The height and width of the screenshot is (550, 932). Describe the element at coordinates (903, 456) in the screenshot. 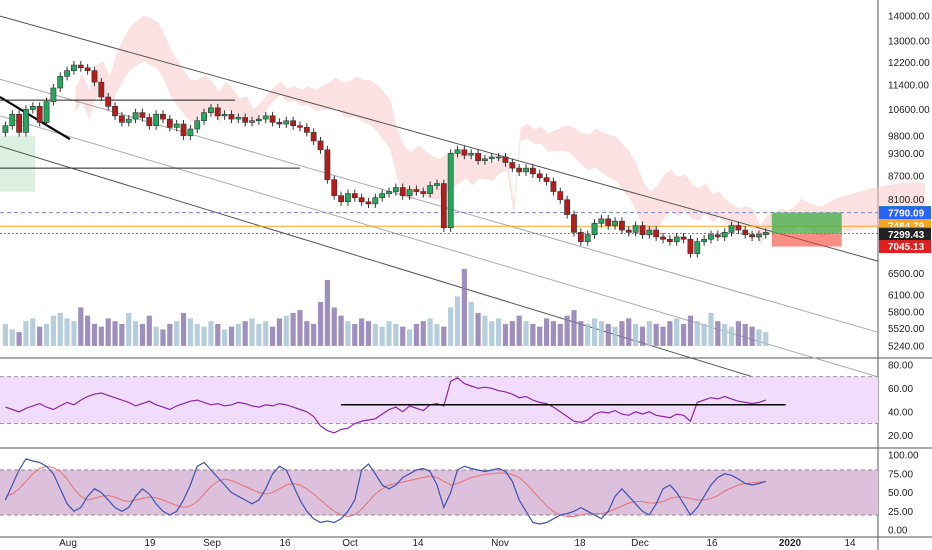

I see `stoch-tick-label: 100.00` at that location.